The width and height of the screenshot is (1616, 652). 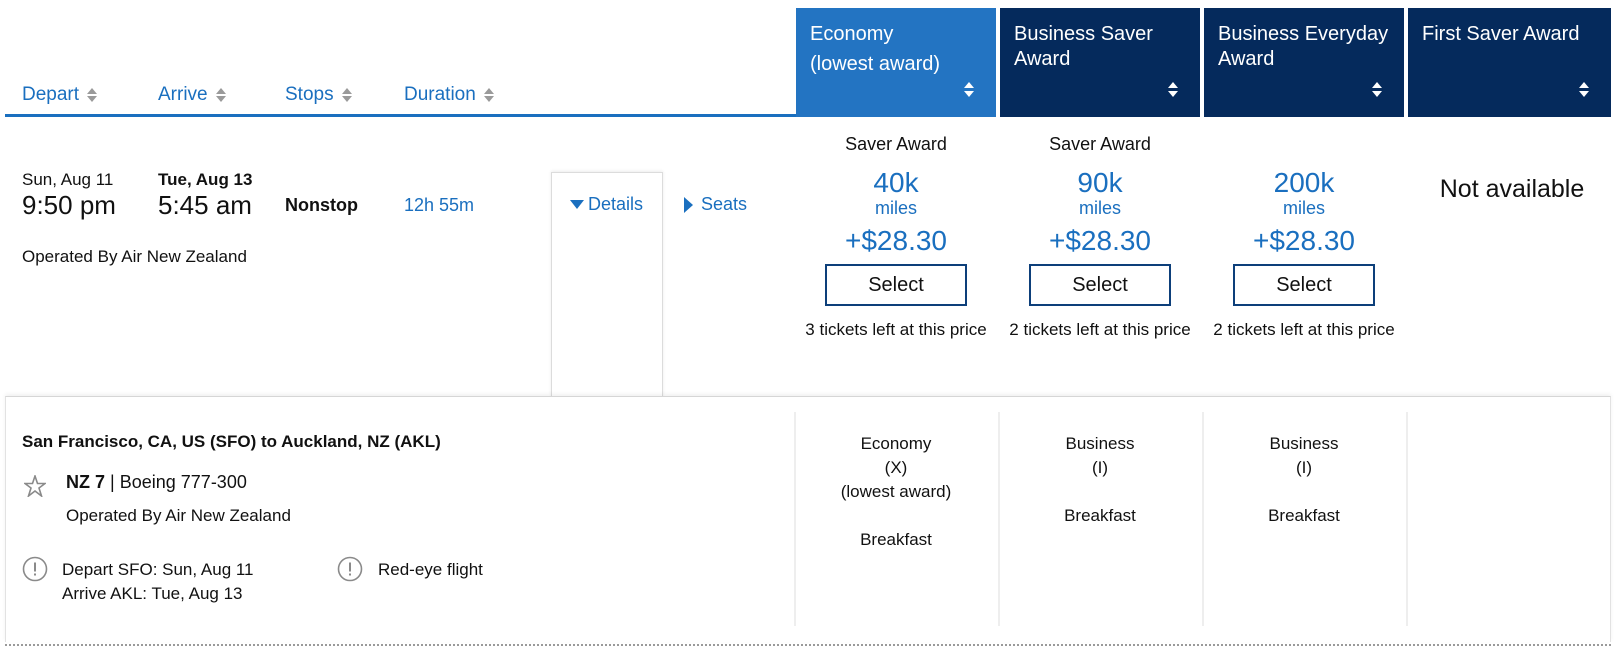 I want to click on header-divider, so click(x=402, y=115).